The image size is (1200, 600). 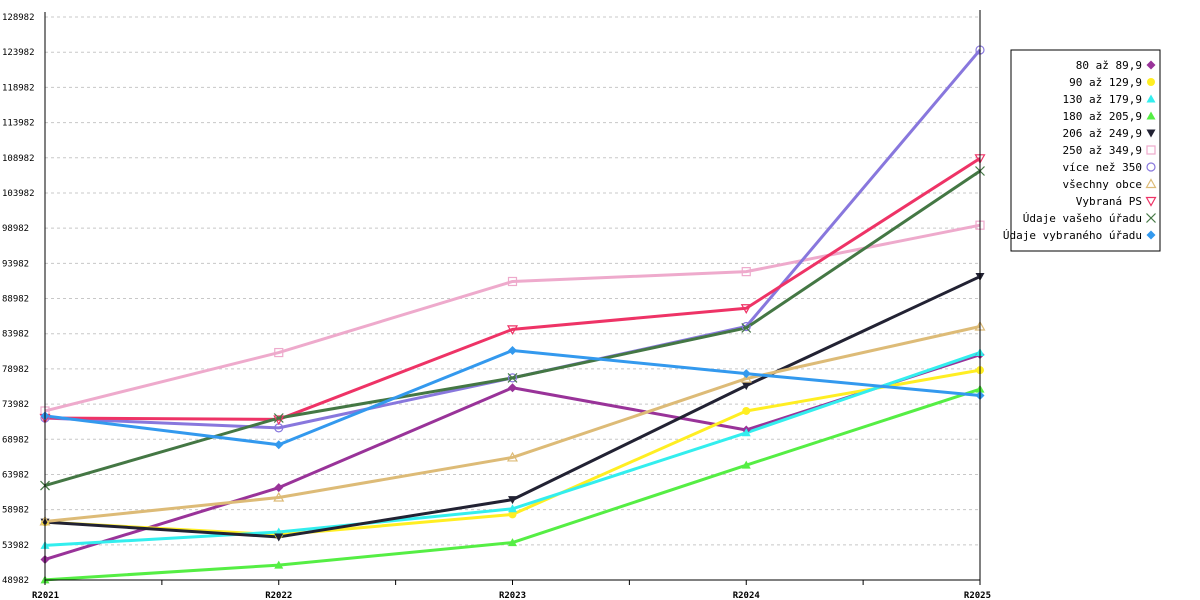 What do you see at coordinates (512, 595) in the screenshot?
I see `x-tick-label: R2023` at bounding box center [512, 595].